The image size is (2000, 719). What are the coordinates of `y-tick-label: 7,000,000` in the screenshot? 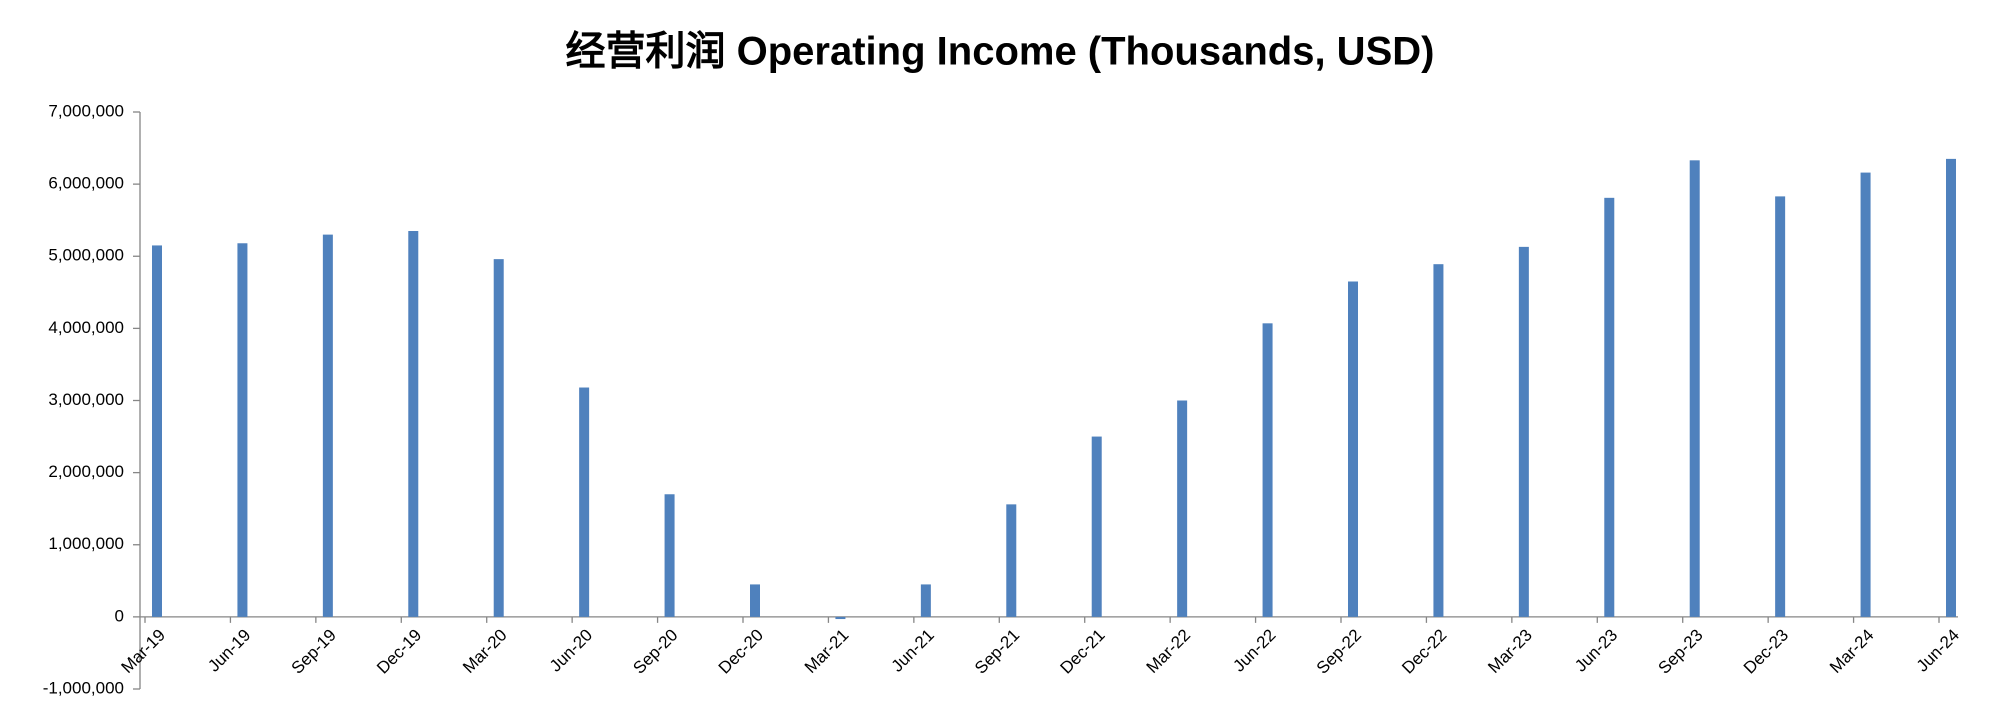 It's located at (86, 110).